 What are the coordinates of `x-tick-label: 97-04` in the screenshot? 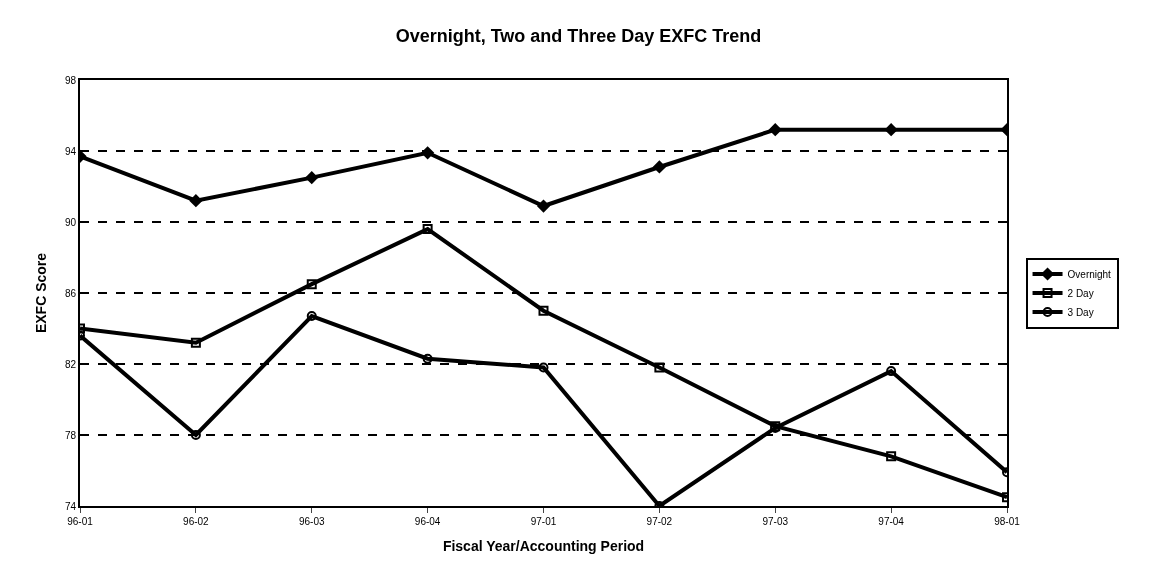 It's located at (891, 521).